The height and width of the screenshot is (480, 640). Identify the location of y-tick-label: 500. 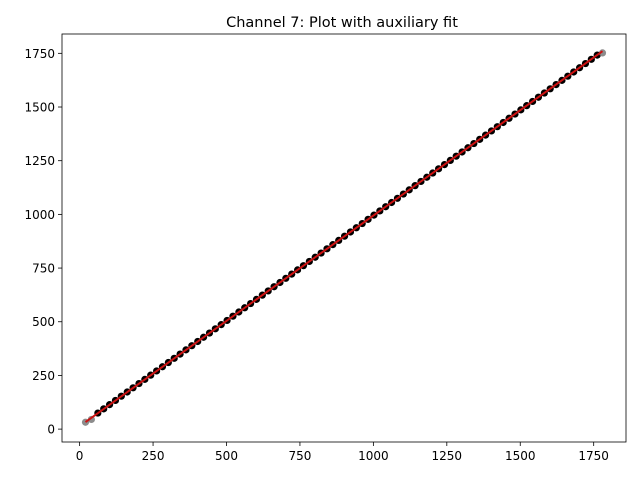
(43, 322).